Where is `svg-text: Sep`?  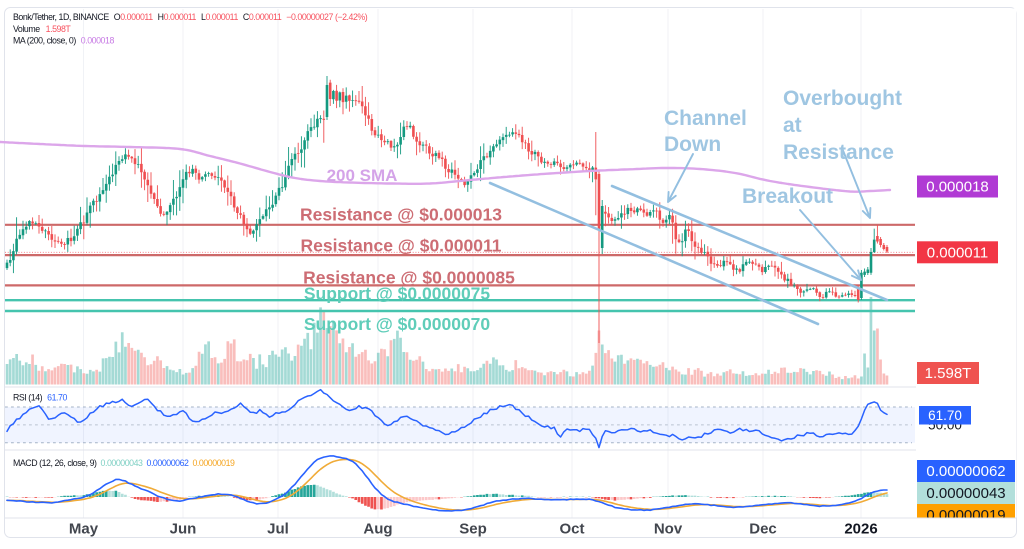
svg-text: Sep is located at coordinates (473, 529).